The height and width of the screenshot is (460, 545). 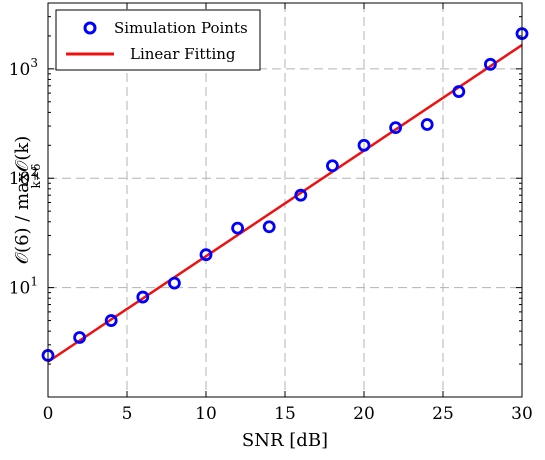 I want to click on legend-label-linear-fitting: Linear Fitting, so click(x=183, y=54).